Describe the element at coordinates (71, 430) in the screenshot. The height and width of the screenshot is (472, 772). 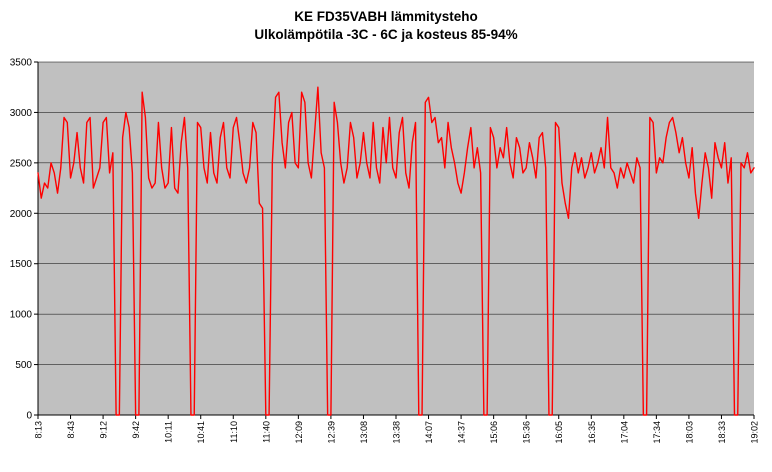
I see `x-axis-label: 8:43` at that location.